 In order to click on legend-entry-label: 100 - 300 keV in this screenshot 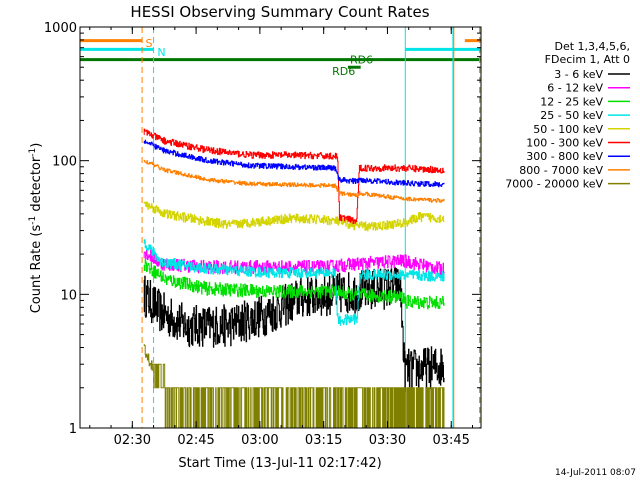, I will do `click(564, 143)`.